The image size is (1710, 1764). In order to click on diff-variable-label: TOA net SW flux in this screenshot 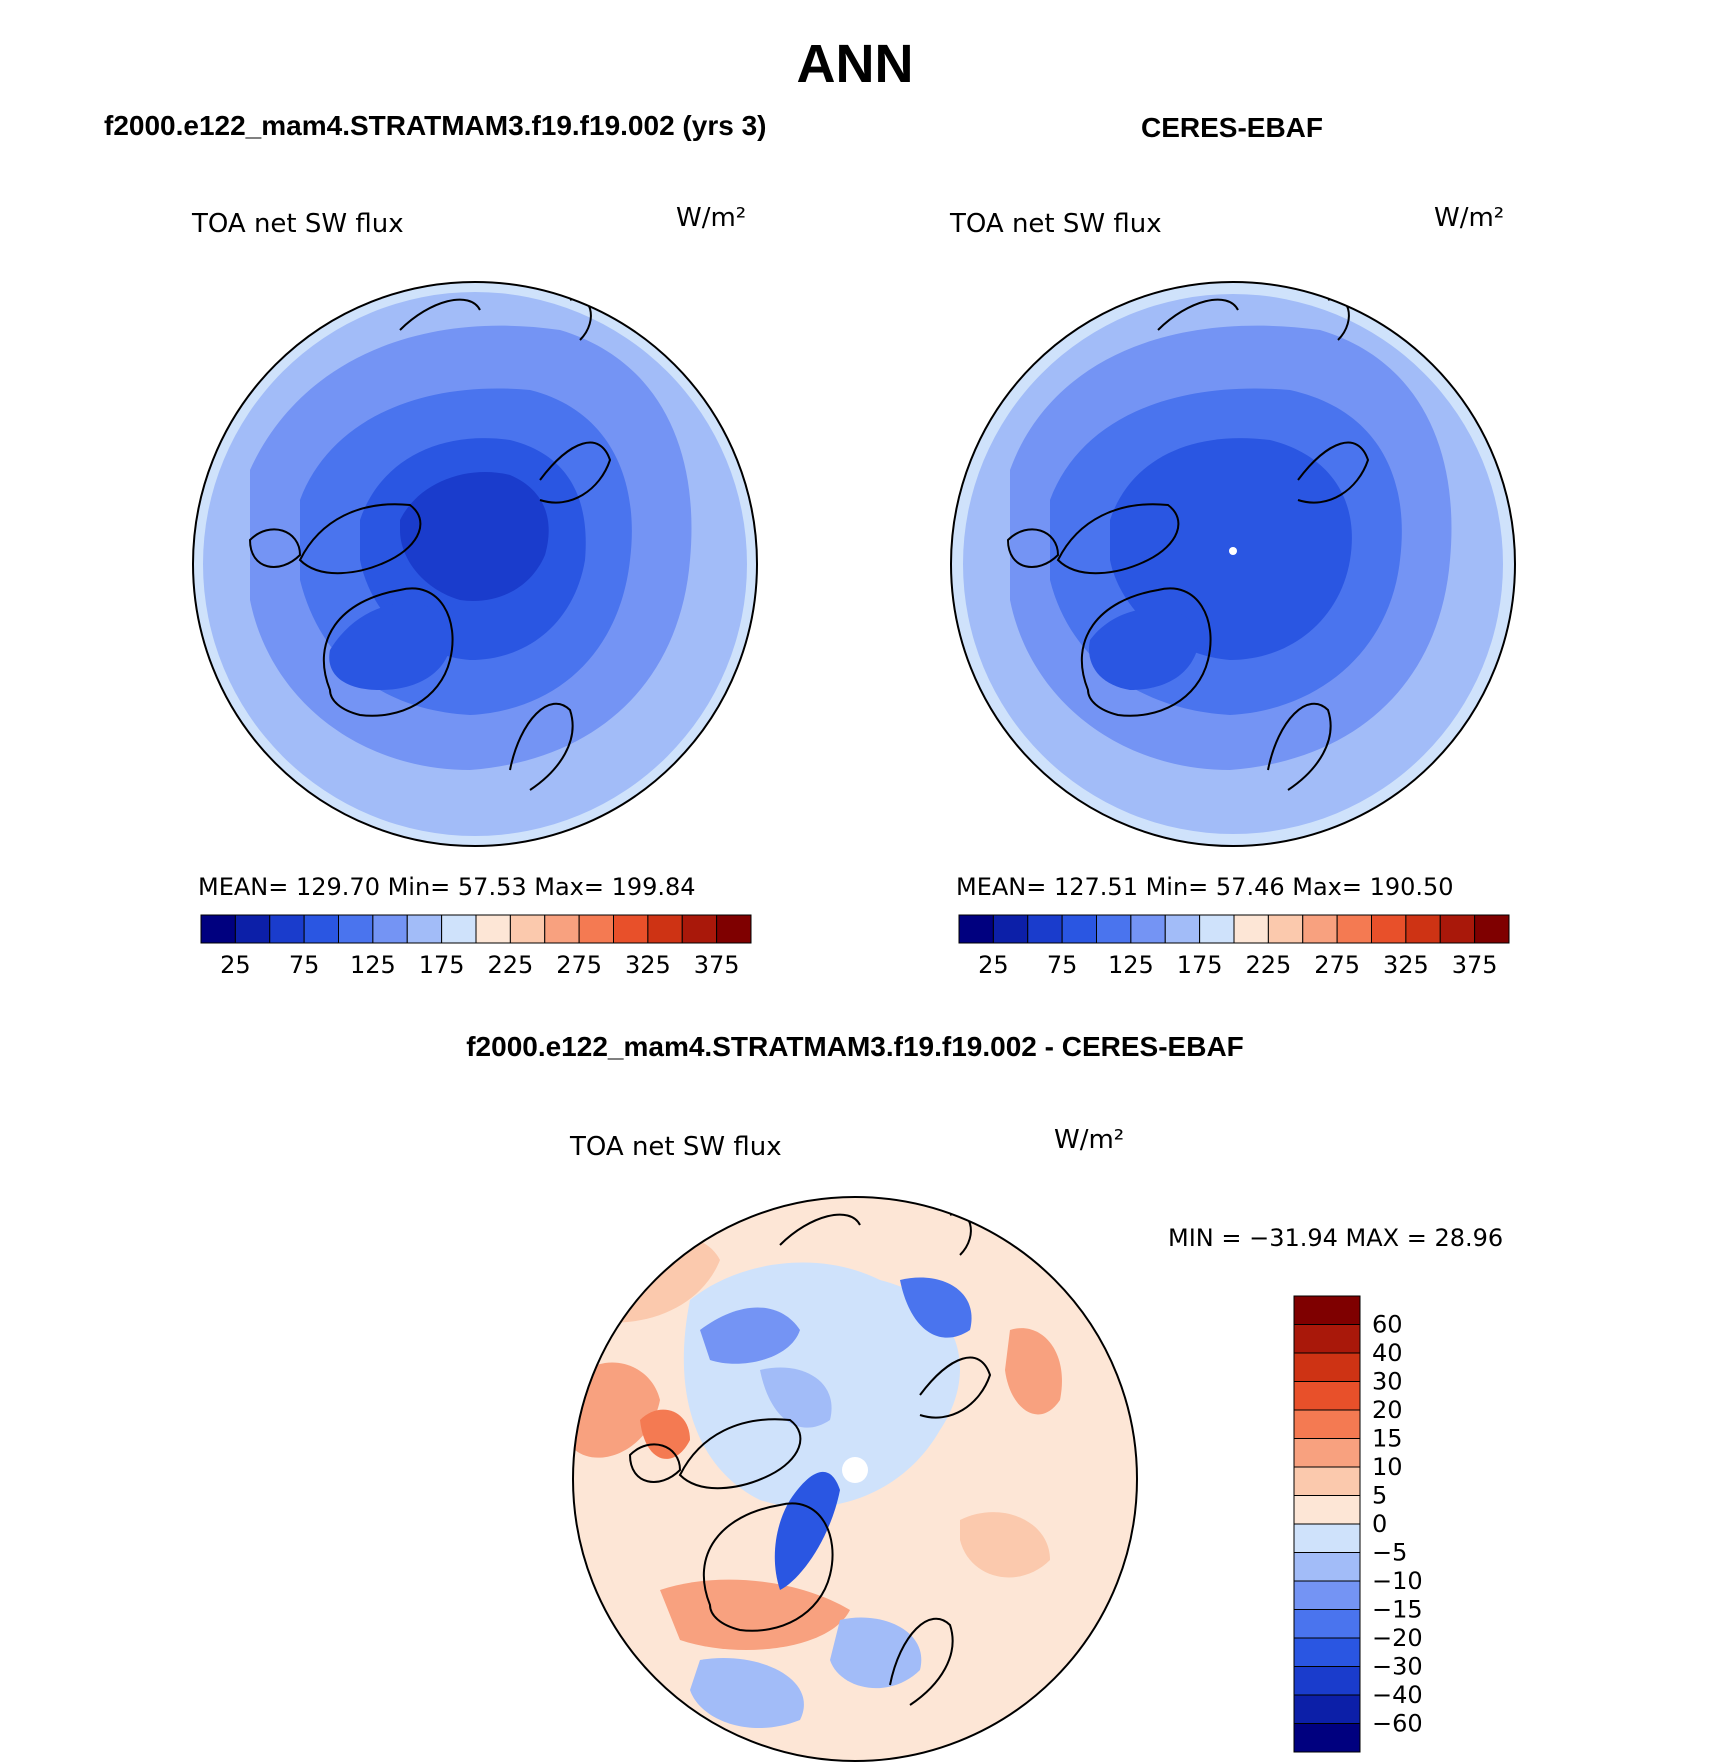, I will do `click(675, 1147)`.